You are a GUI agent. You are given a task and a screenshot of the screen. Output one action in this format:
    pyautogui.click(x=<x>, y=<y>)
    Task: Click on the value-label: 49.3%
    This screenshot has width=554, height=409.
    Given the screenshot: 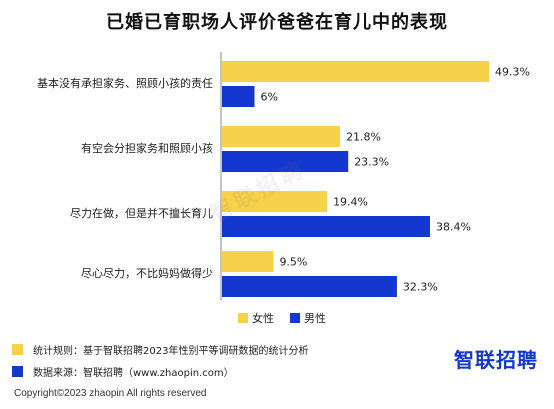 What is the action you would take?
    pyautogui.click(x=512, y=72)
    